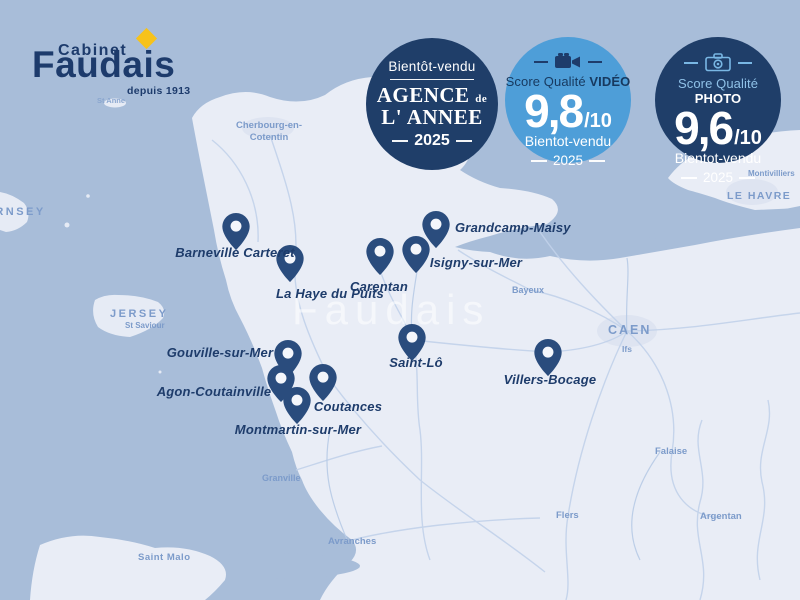 This screenshot has width=800, height=600. What do you see at coordinates (423, 95) in the screenshot?
I see `award-agence: AGENCE` at bounding box center [423, 95].